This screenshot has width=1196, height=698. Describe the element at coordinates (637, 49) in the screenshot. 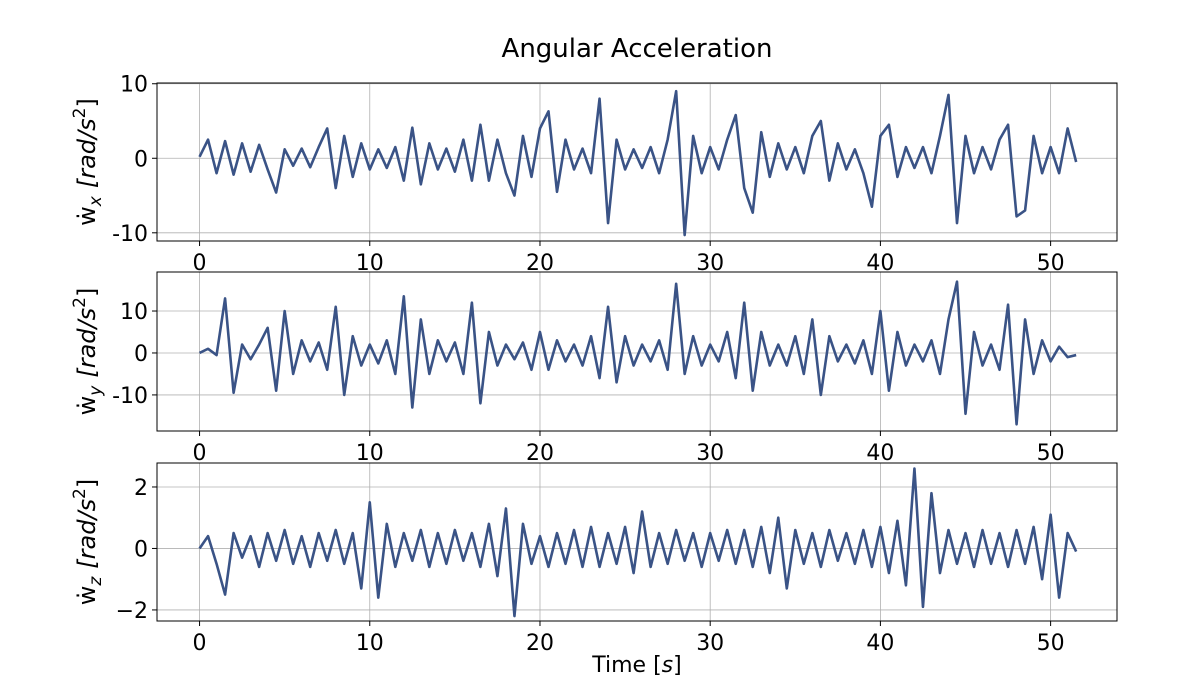

I see `chart-title: Angular Acceleration` at that location.